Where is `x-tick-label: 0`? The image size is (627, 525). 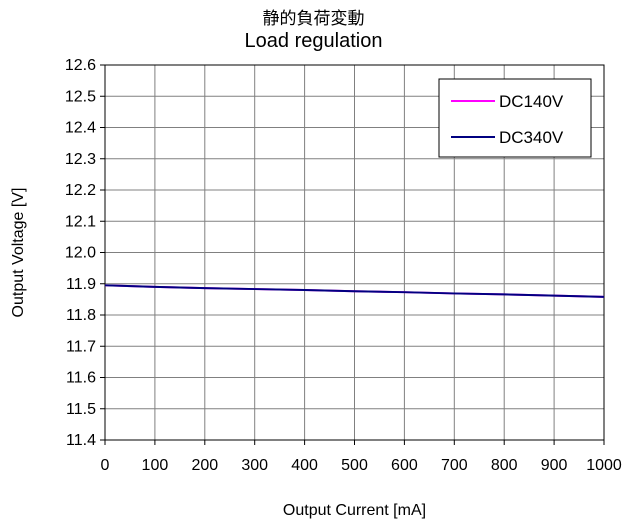 x-tick-label: 0 is located at coordinates (105, 465).